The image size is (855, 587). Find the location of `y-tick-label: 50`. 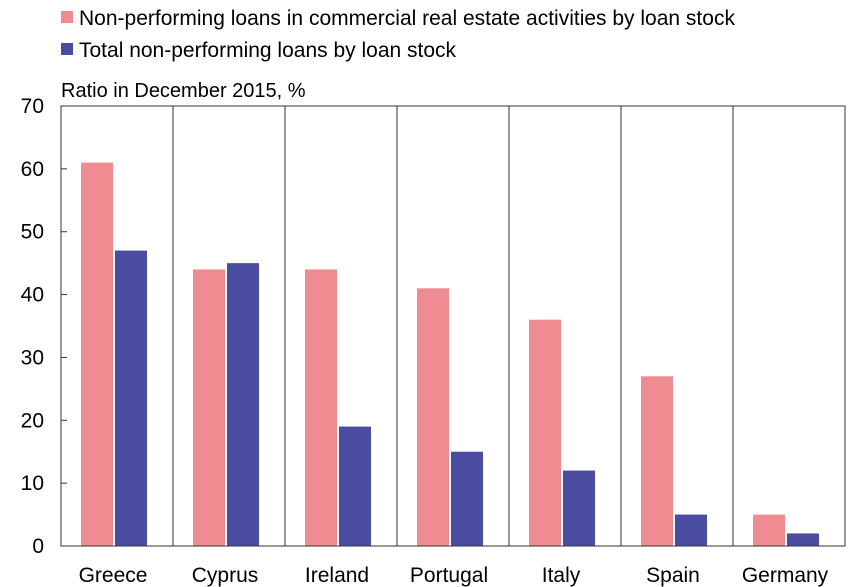

y-tick-label: 50 is located at coordinates (32, 232).